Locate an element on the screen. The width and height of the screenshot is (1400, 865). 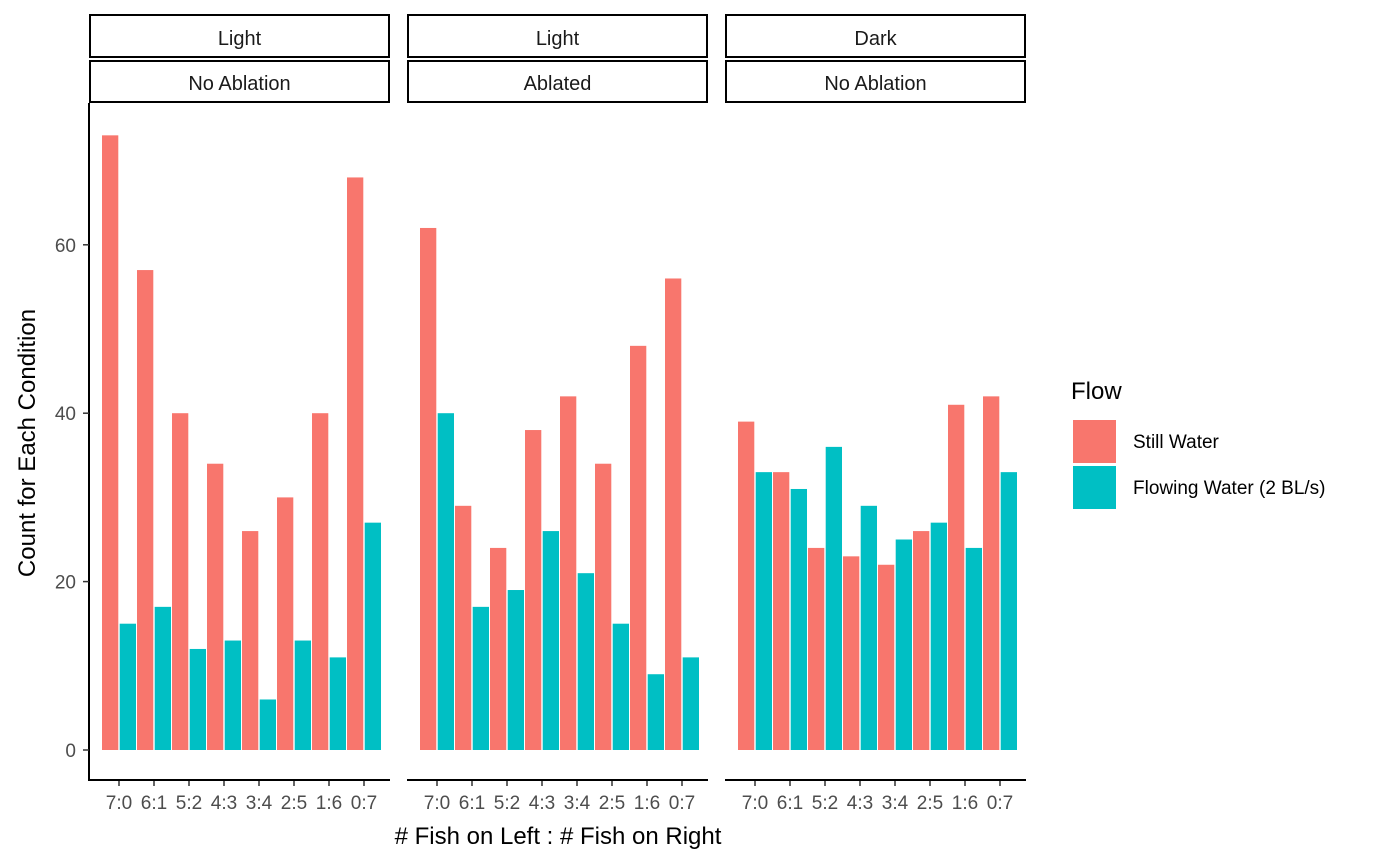
strip-top-label: Dark is located at coordinates (875, 39).